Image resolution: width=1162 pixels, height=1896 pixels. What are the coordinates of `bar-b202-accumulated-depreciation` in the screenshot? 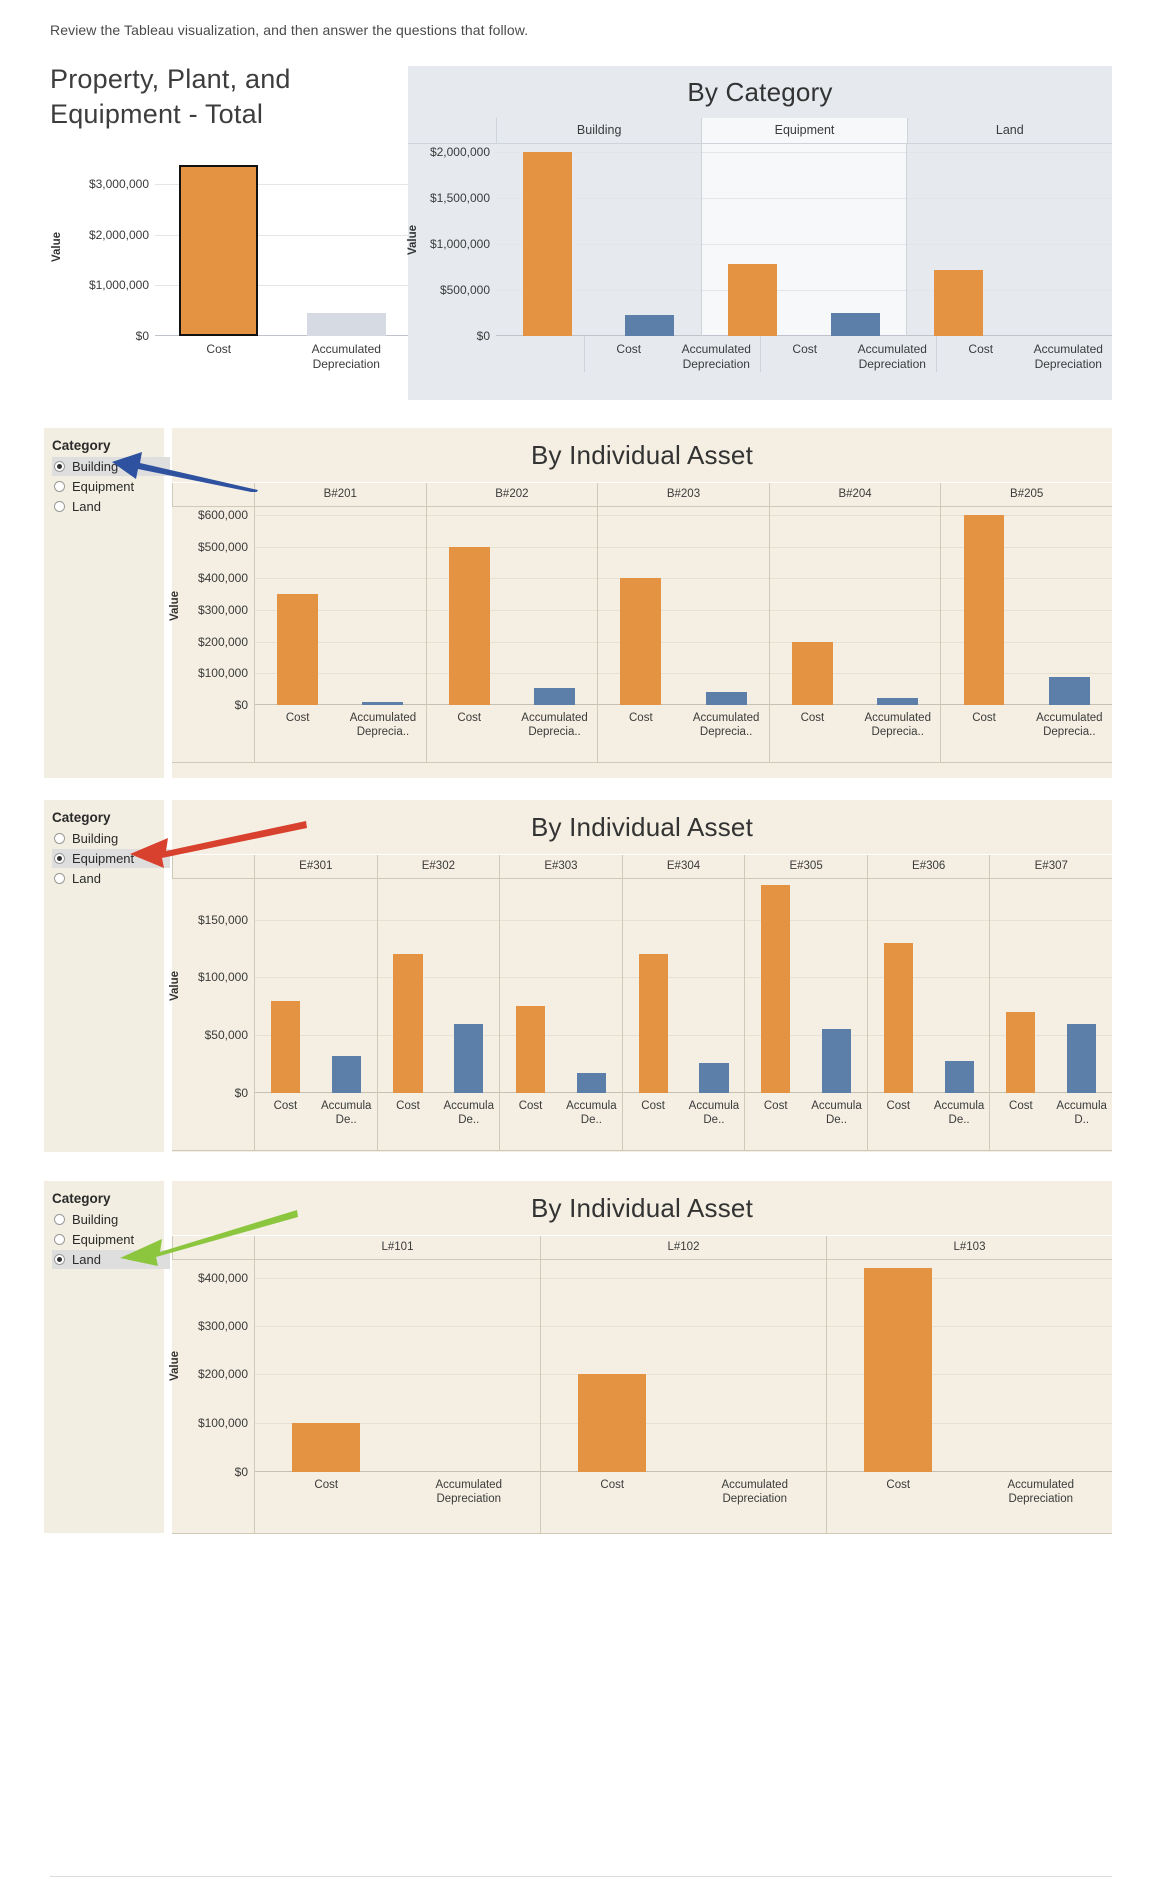 It's located at (554, 696).